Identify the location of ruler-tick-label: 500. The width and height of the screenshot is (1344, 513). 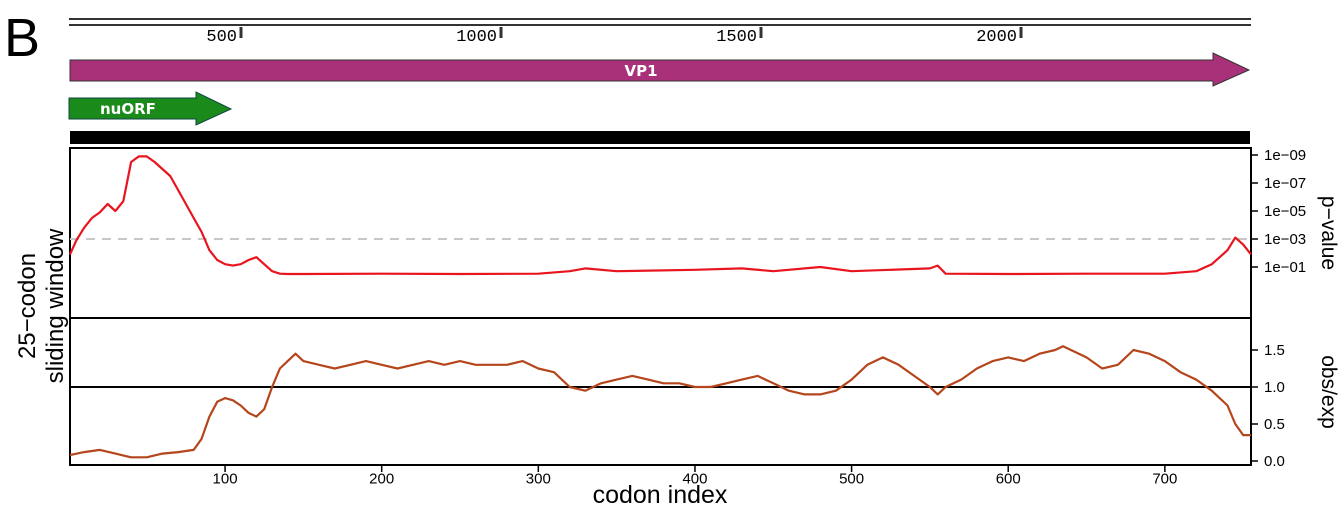
(221, 37).